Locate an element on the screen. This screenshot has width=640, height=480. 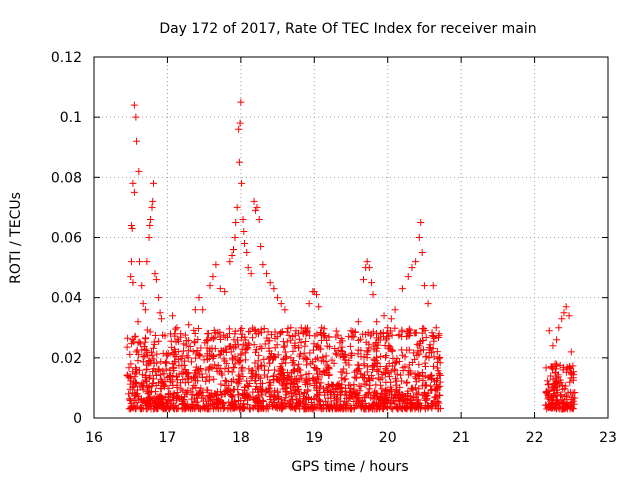
x-tick-label: 16 is located at coordinates (94, 438).